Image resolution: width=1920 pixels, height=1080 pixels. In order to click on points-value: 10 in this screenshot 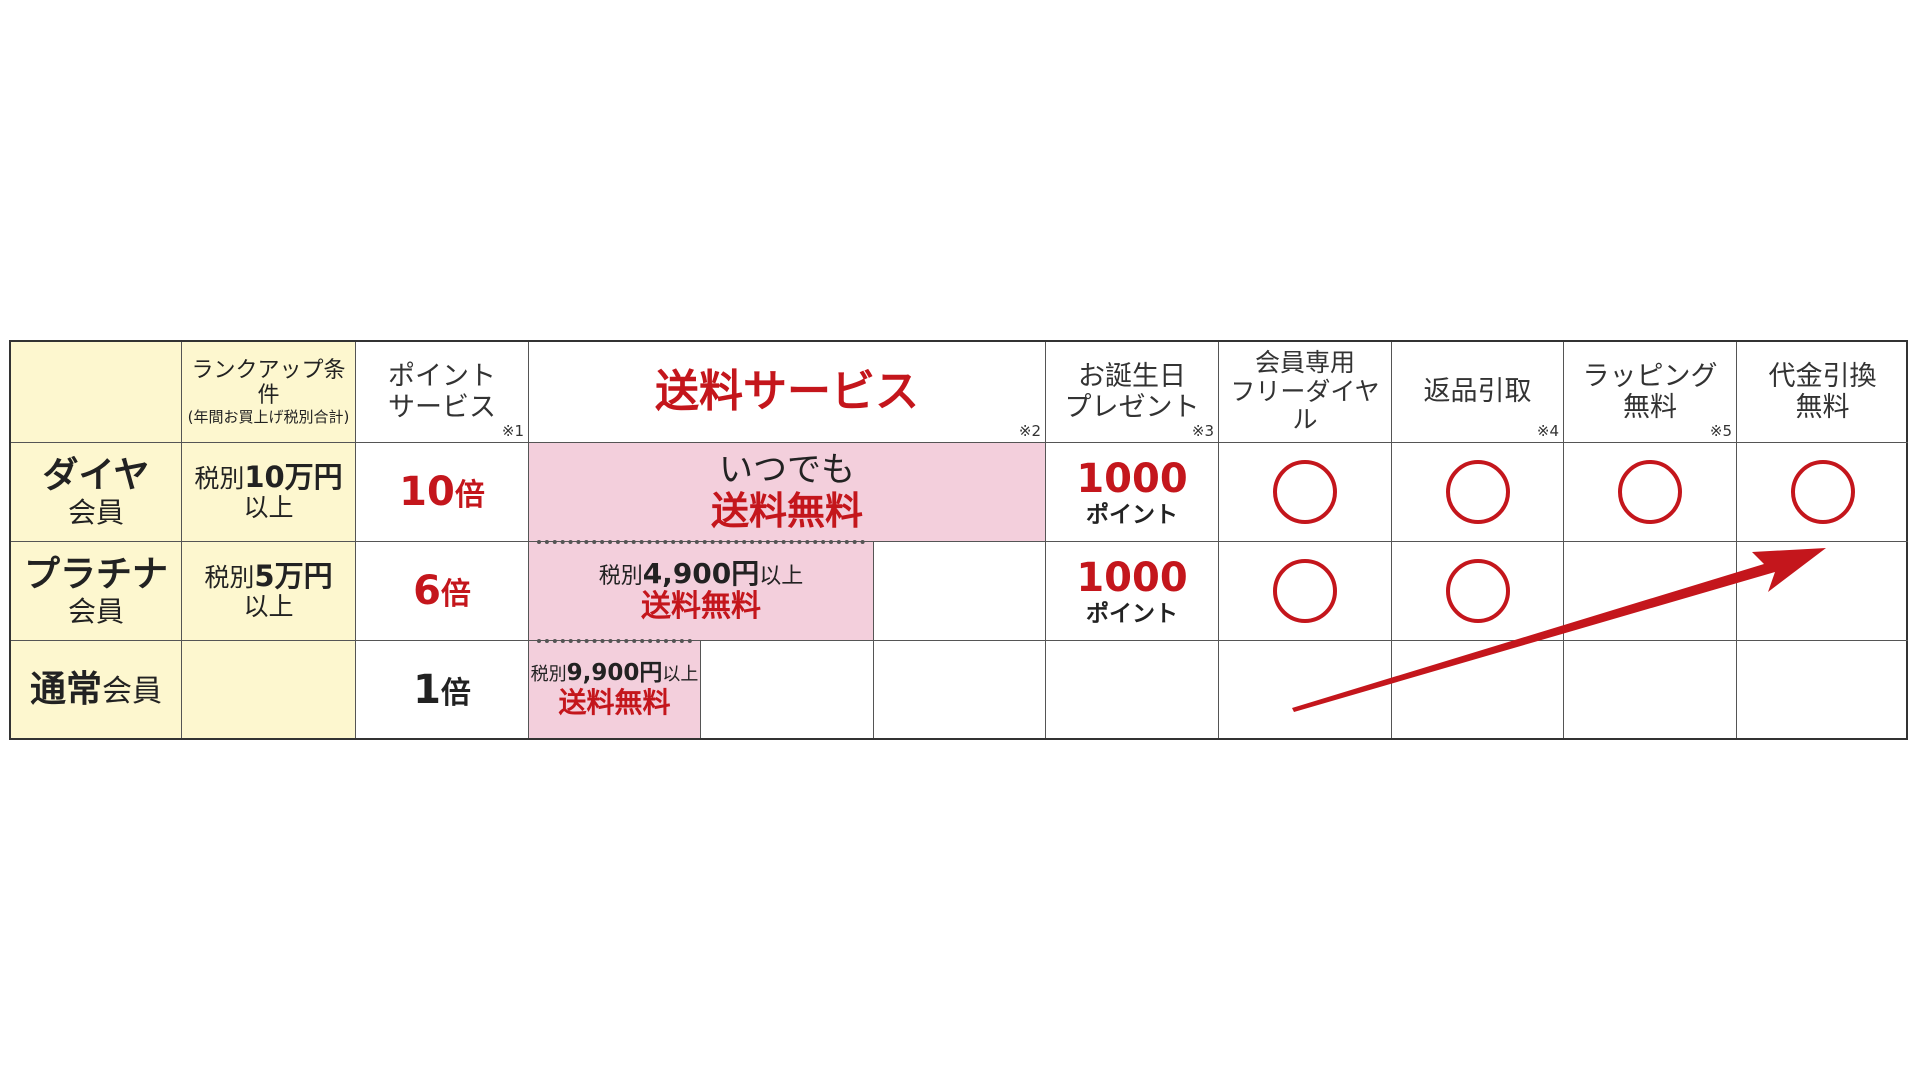, I will do `click(427, 492)`.